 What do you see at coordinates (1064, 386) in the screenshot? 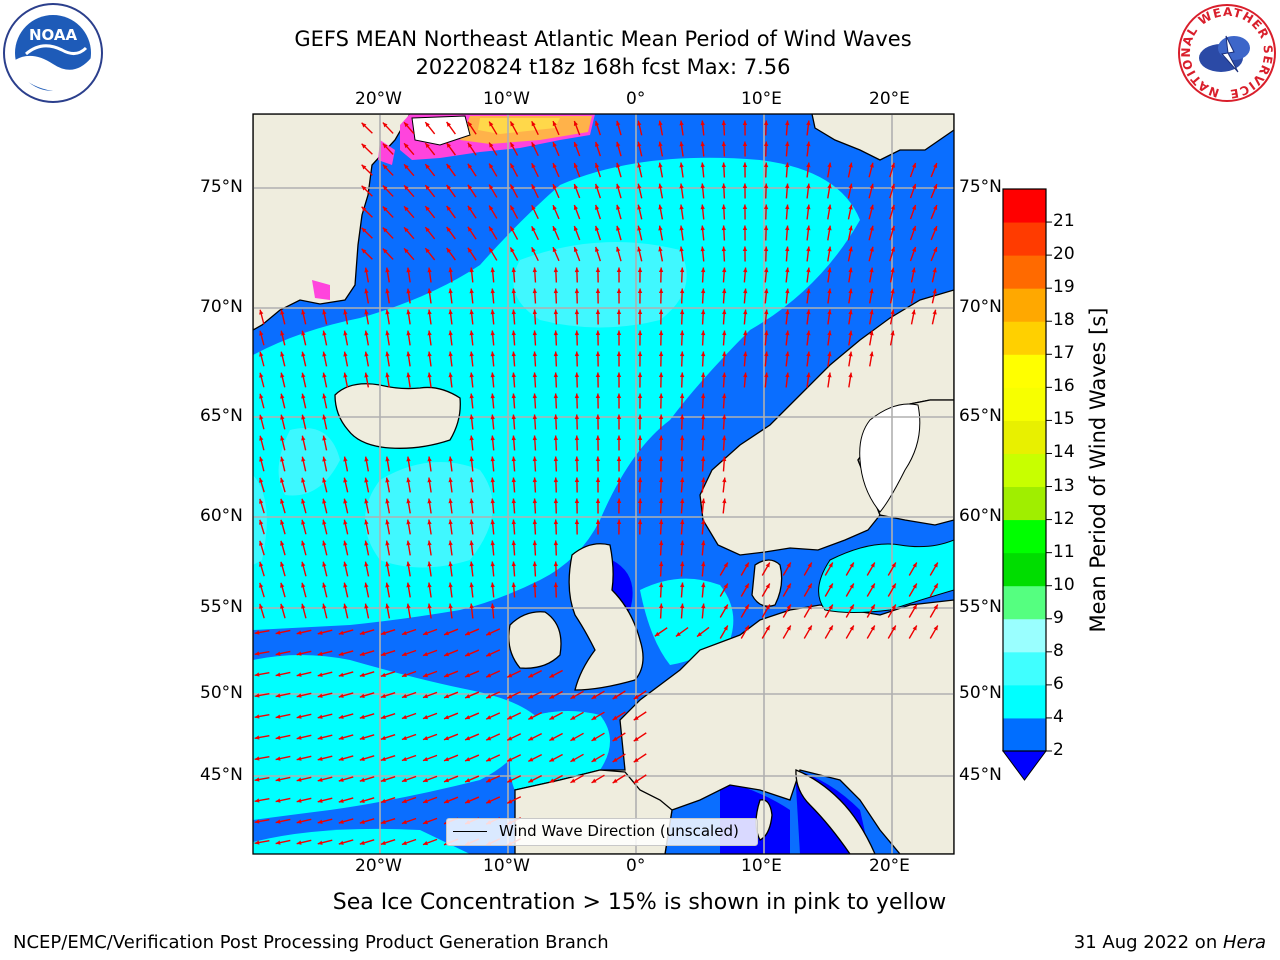
I see `colorbar-tick-label: 16` at bounding box center [1064, 386].